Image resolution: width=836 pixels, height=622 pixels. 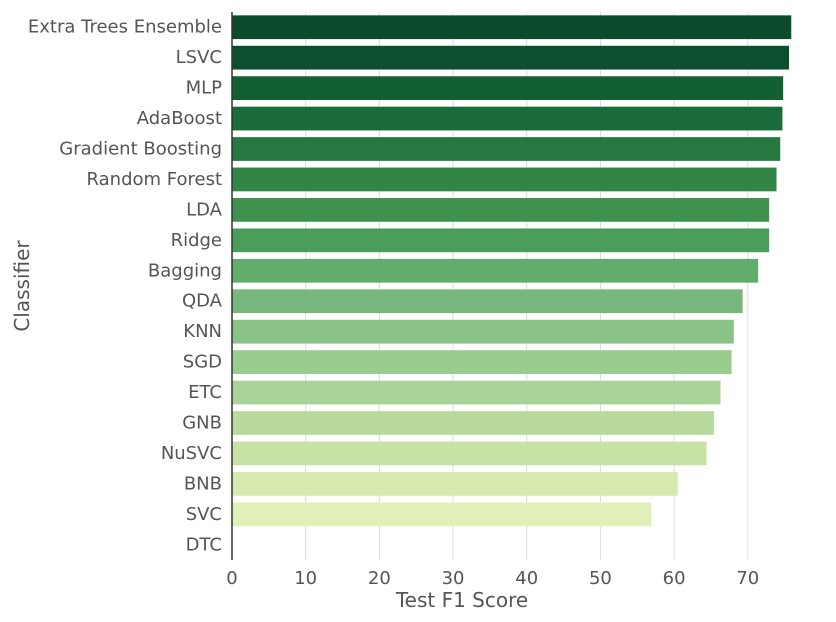 What do you see at coordinates (154, 179) in the screenshot?
I see `y-tick-label: Random Forest` at bounding box center [154, 179].